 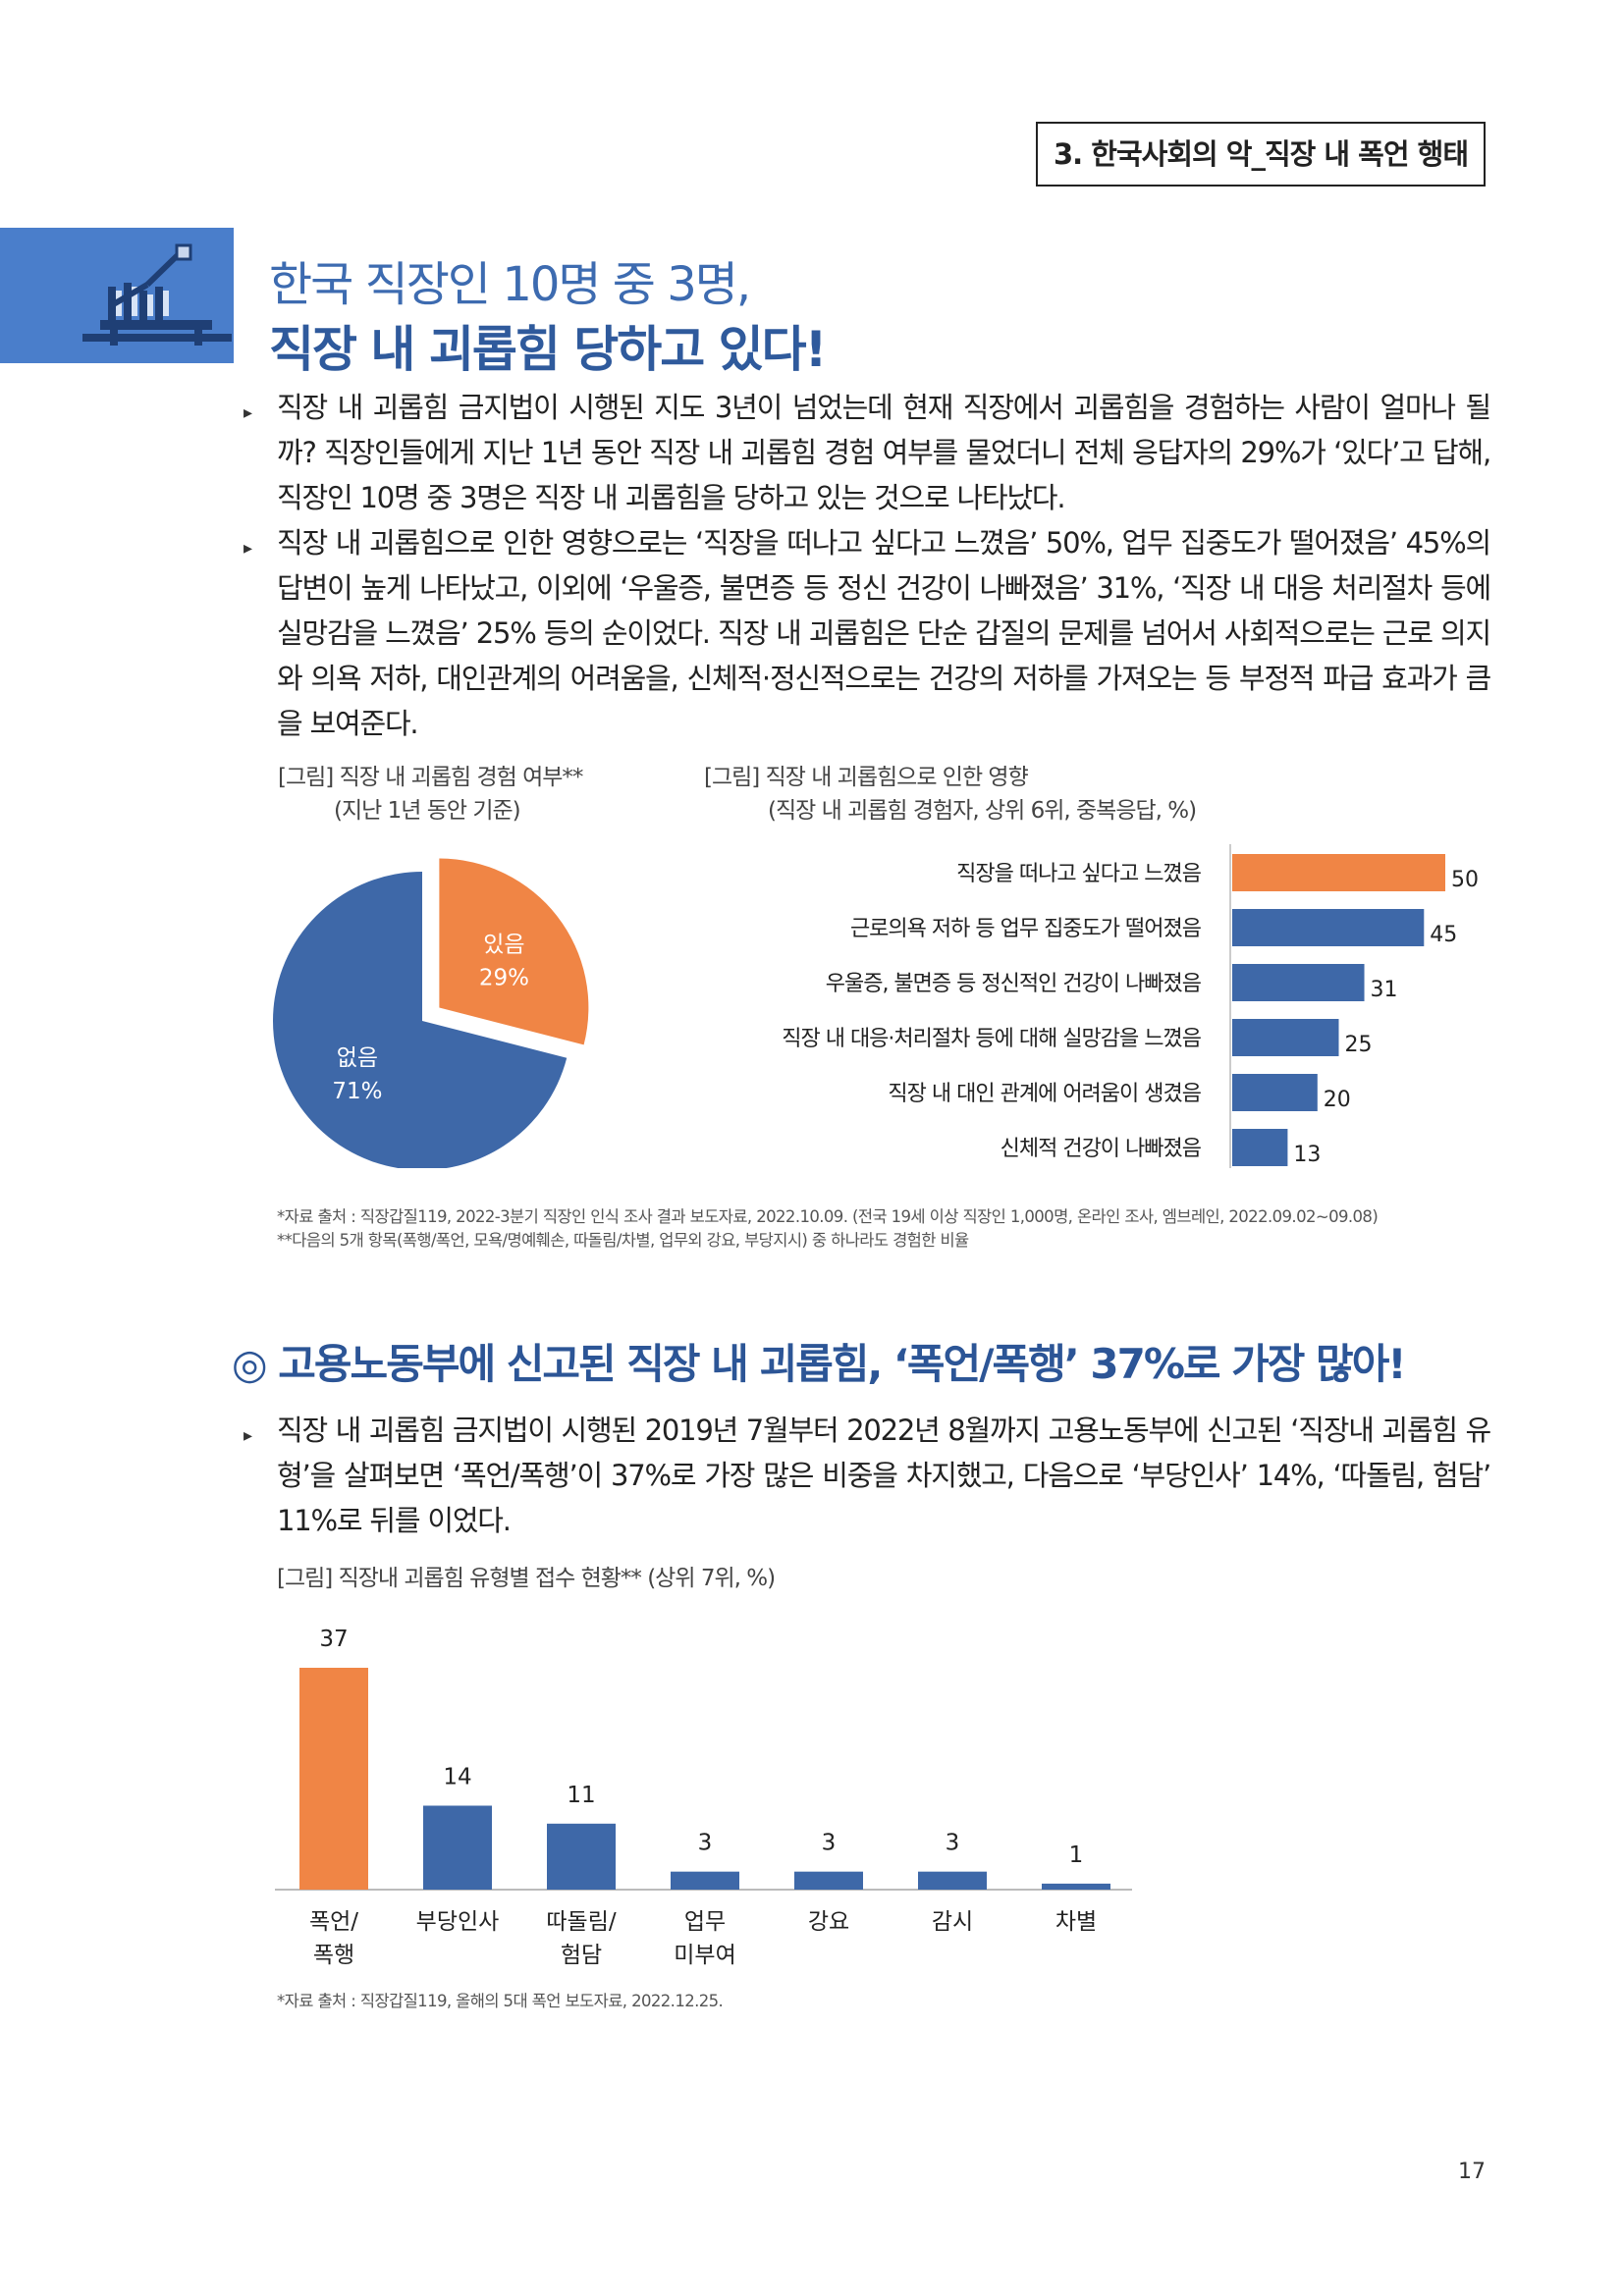 What do you see at coordinates (952, 1922) in the screenshot?
I see `vbar-category-label: 감시` at bounding box center [952, 1922].